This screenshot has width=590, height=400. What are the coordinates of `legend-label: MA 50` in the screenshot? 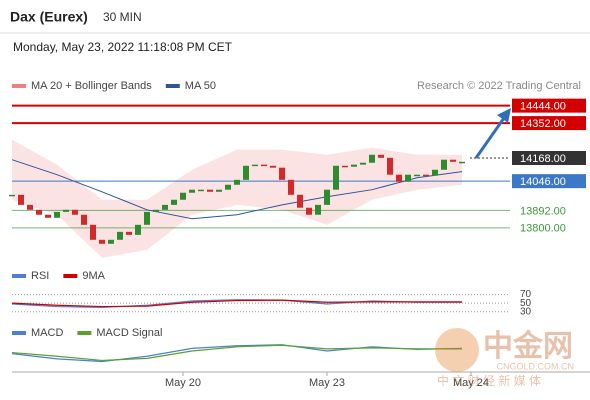 It's located at (200, 86).